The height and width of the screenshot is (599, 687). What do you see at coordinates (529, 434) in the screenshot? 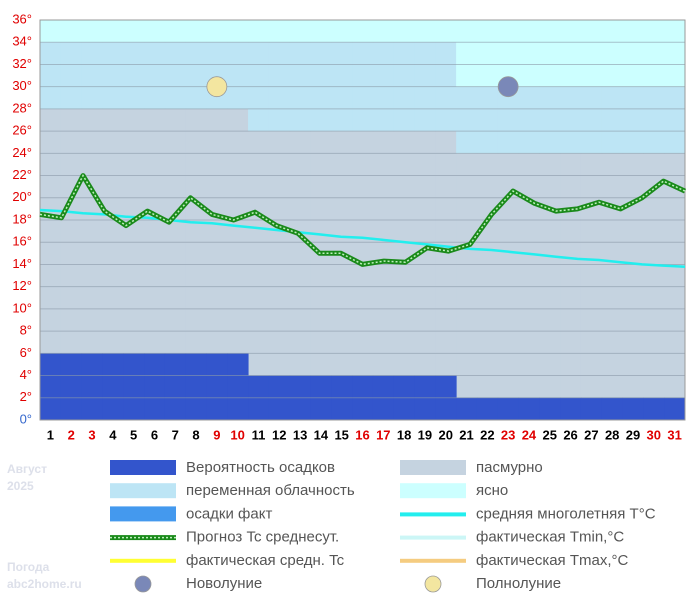
I see `x-tick-label: 24` at bounding box center [529, 434].